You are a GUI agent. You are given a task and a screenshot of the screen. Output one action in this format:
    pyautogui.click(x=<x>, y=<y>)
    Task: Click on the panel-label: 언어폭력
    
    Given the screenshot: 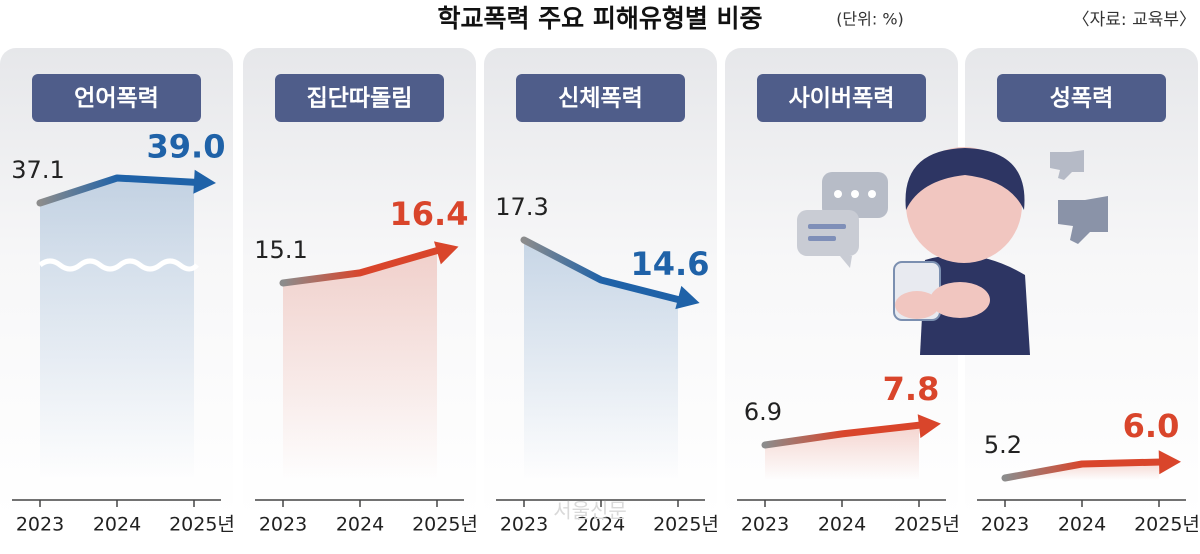 What is the action you would take?
    pyautogui.click(x=116, y=99)
    